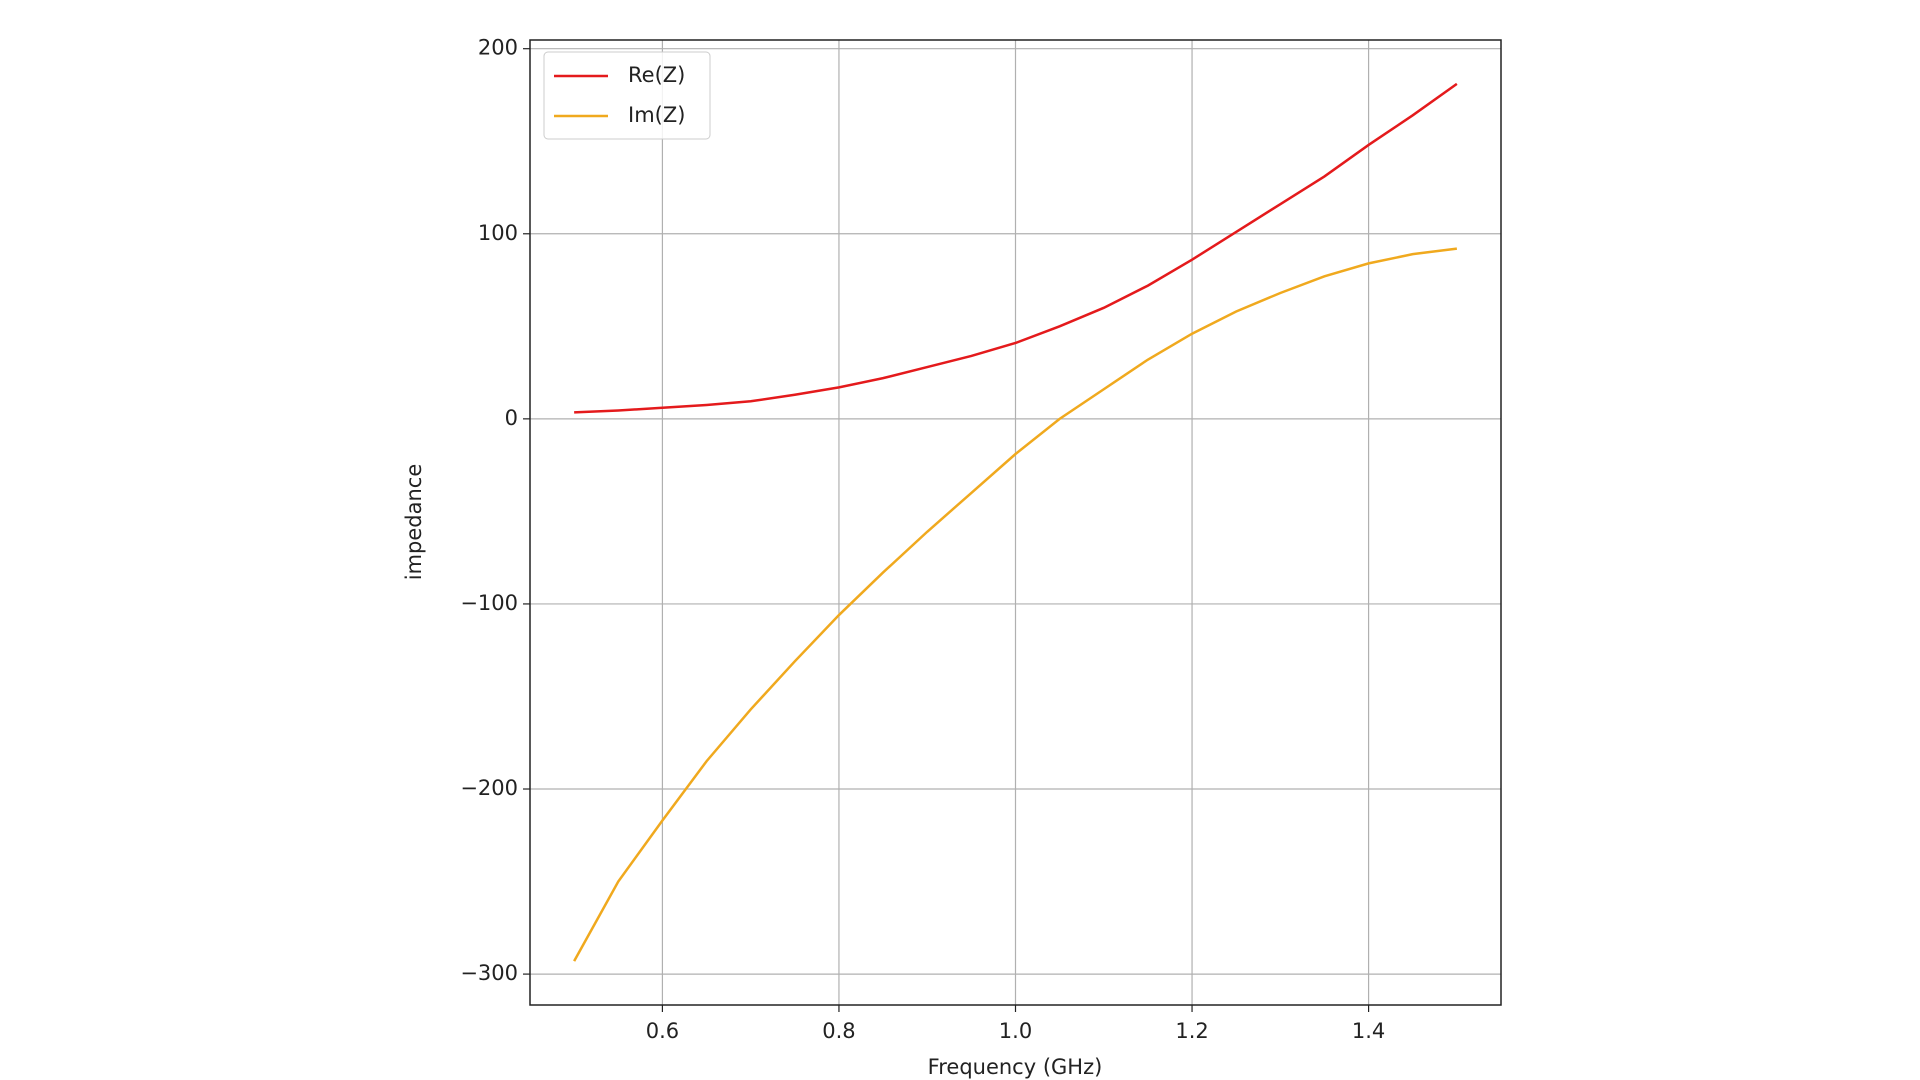 The image size is (1920, 1080). What do you see at coordinates (414, 522) in the screenshot?
I see `y-axis-label: impedance` at bounding box center [414, 522].